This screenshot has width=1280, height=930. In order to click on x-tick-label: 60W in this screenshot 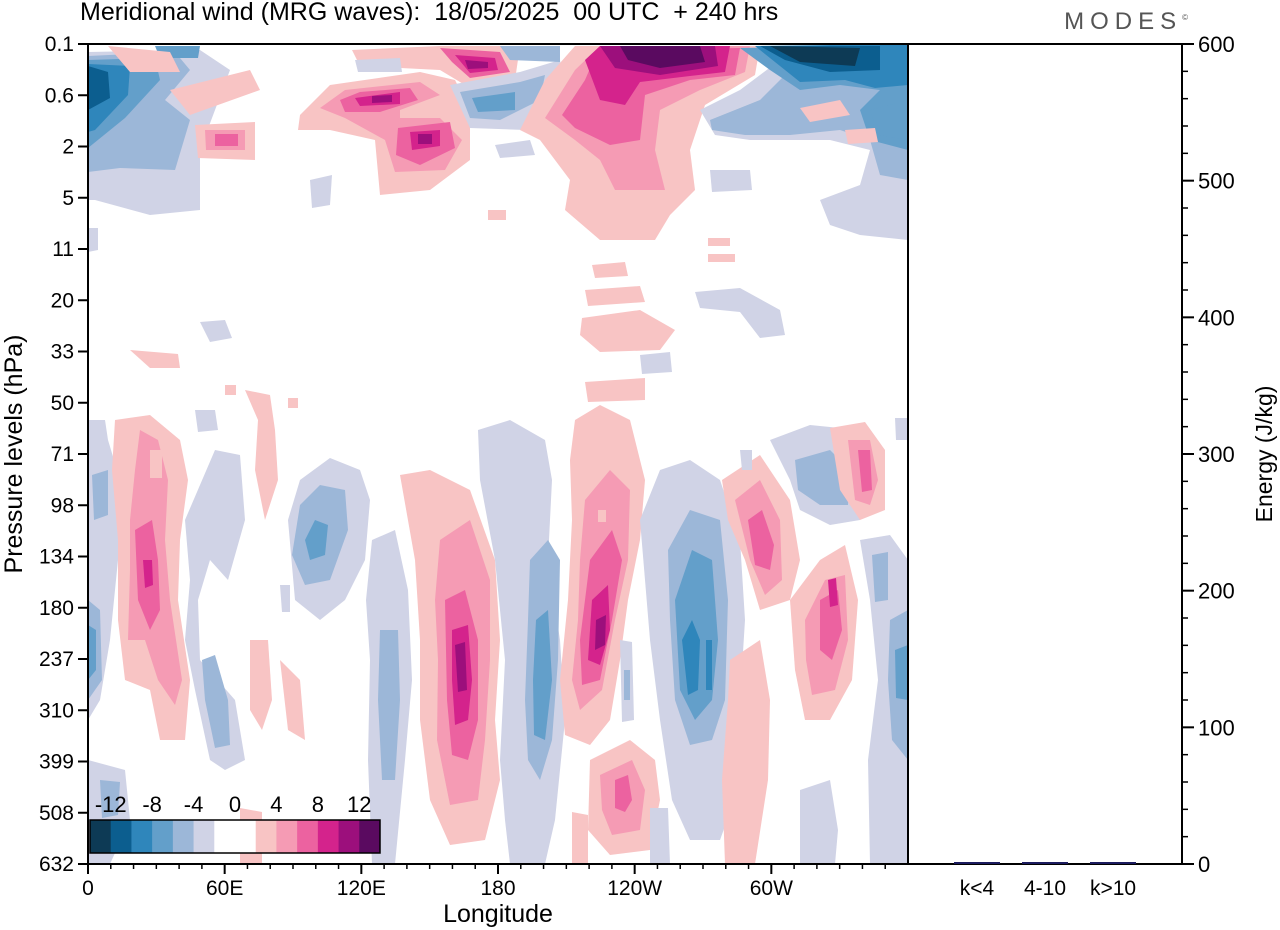, I will do `click(771, 888)`.